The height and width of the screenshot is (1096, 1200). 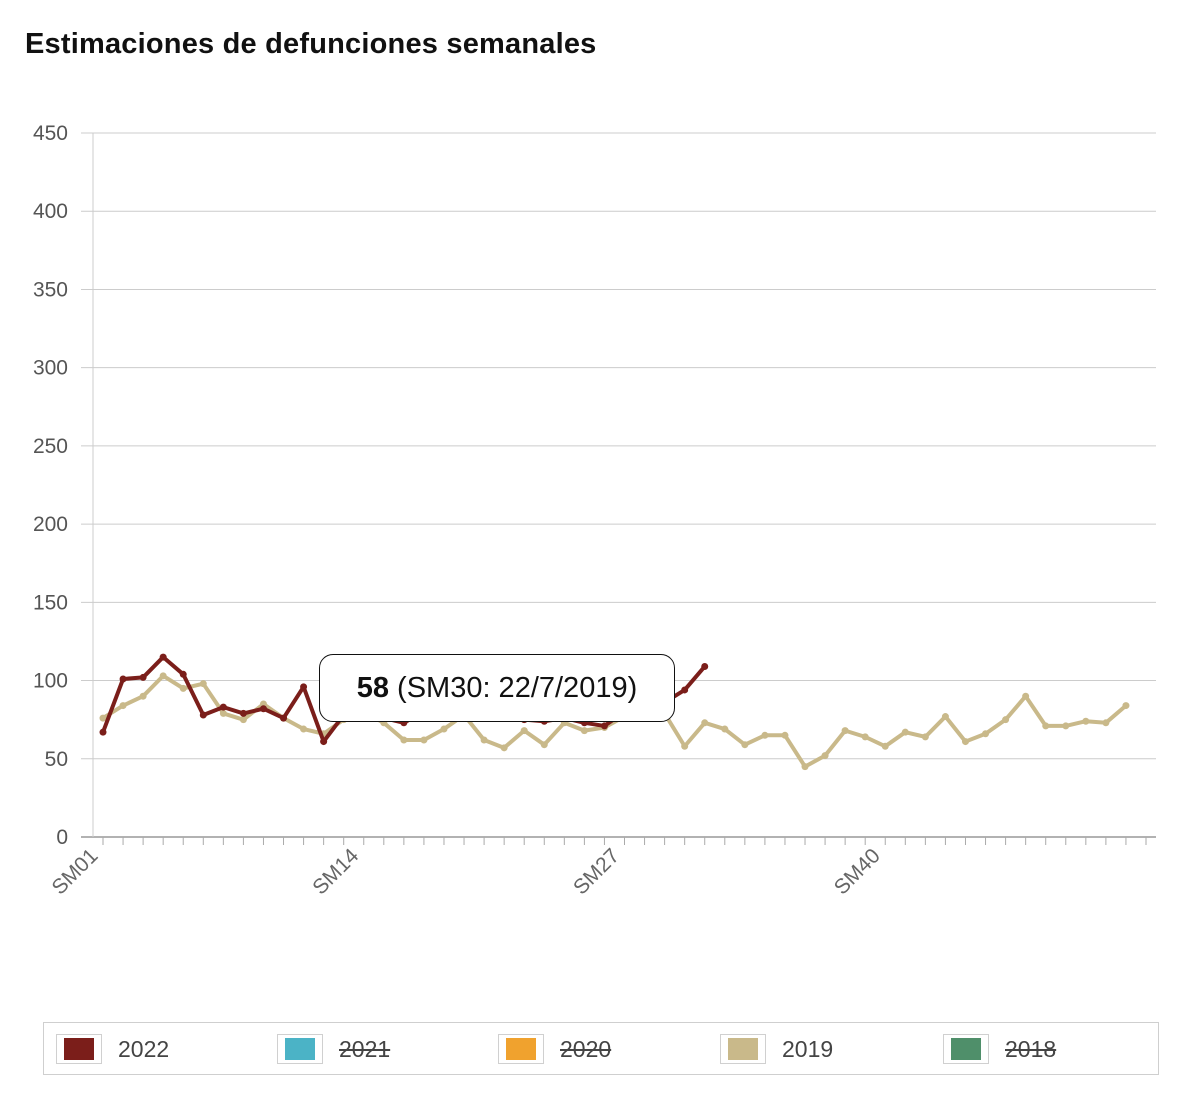 I want to click on y-axis: 0 50 100 150 200 250 300 350 400 450, so click(x=63, y=485).